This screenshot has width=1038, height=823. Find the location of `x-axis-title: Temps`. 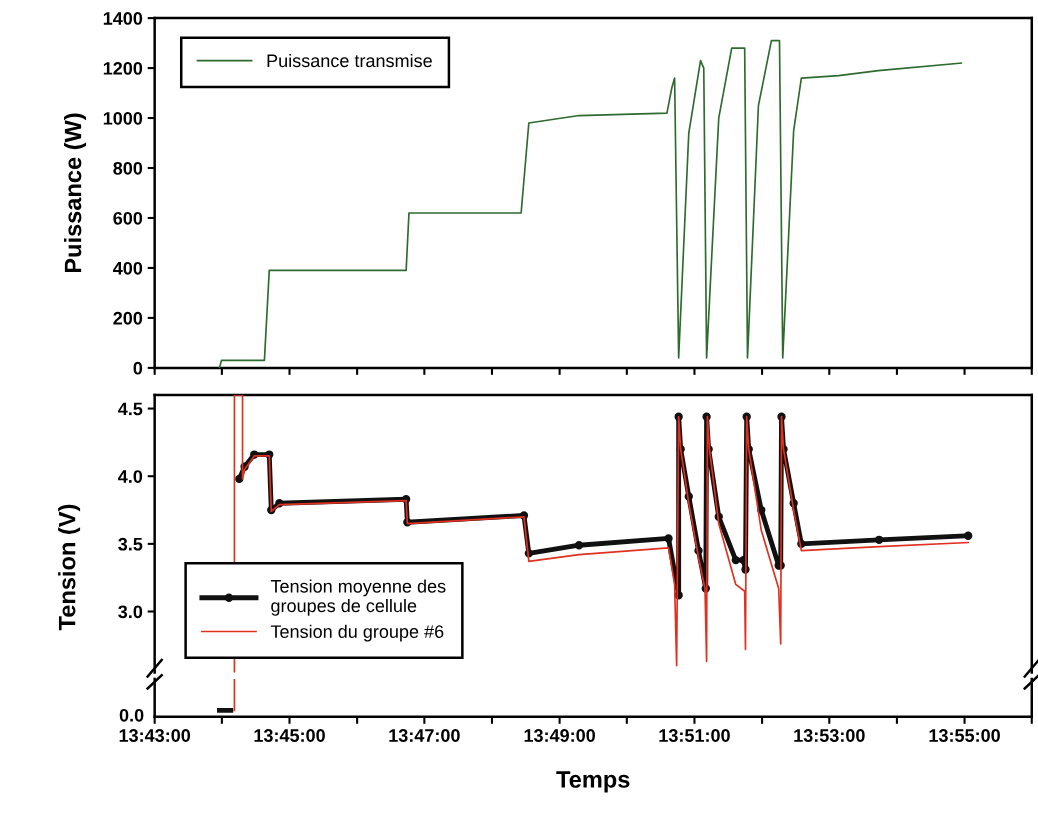

x-axis-title: Temps is located at coordinates (593, 782).